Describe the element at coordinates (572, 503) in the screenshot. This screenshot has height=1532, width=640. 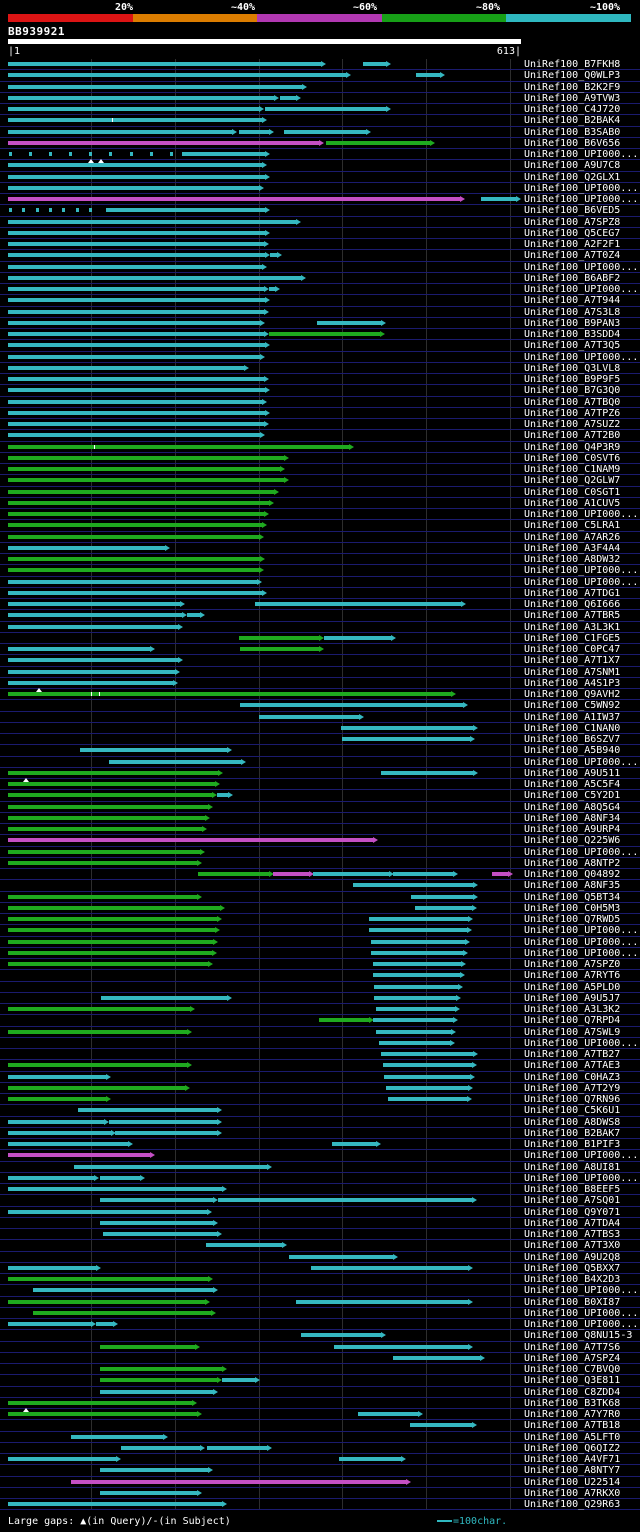
I see `hit-label: UniRef100_A1CUV5` at that location.